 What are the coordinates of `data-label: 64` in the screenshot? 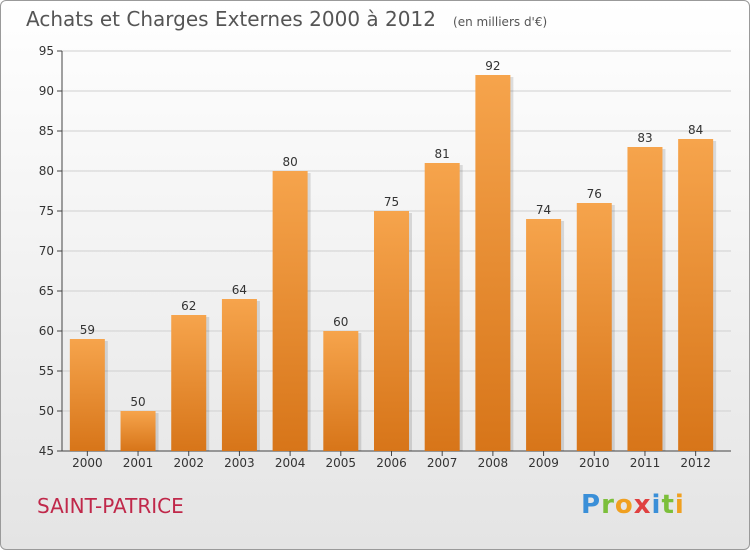 It's located at (239, 290).